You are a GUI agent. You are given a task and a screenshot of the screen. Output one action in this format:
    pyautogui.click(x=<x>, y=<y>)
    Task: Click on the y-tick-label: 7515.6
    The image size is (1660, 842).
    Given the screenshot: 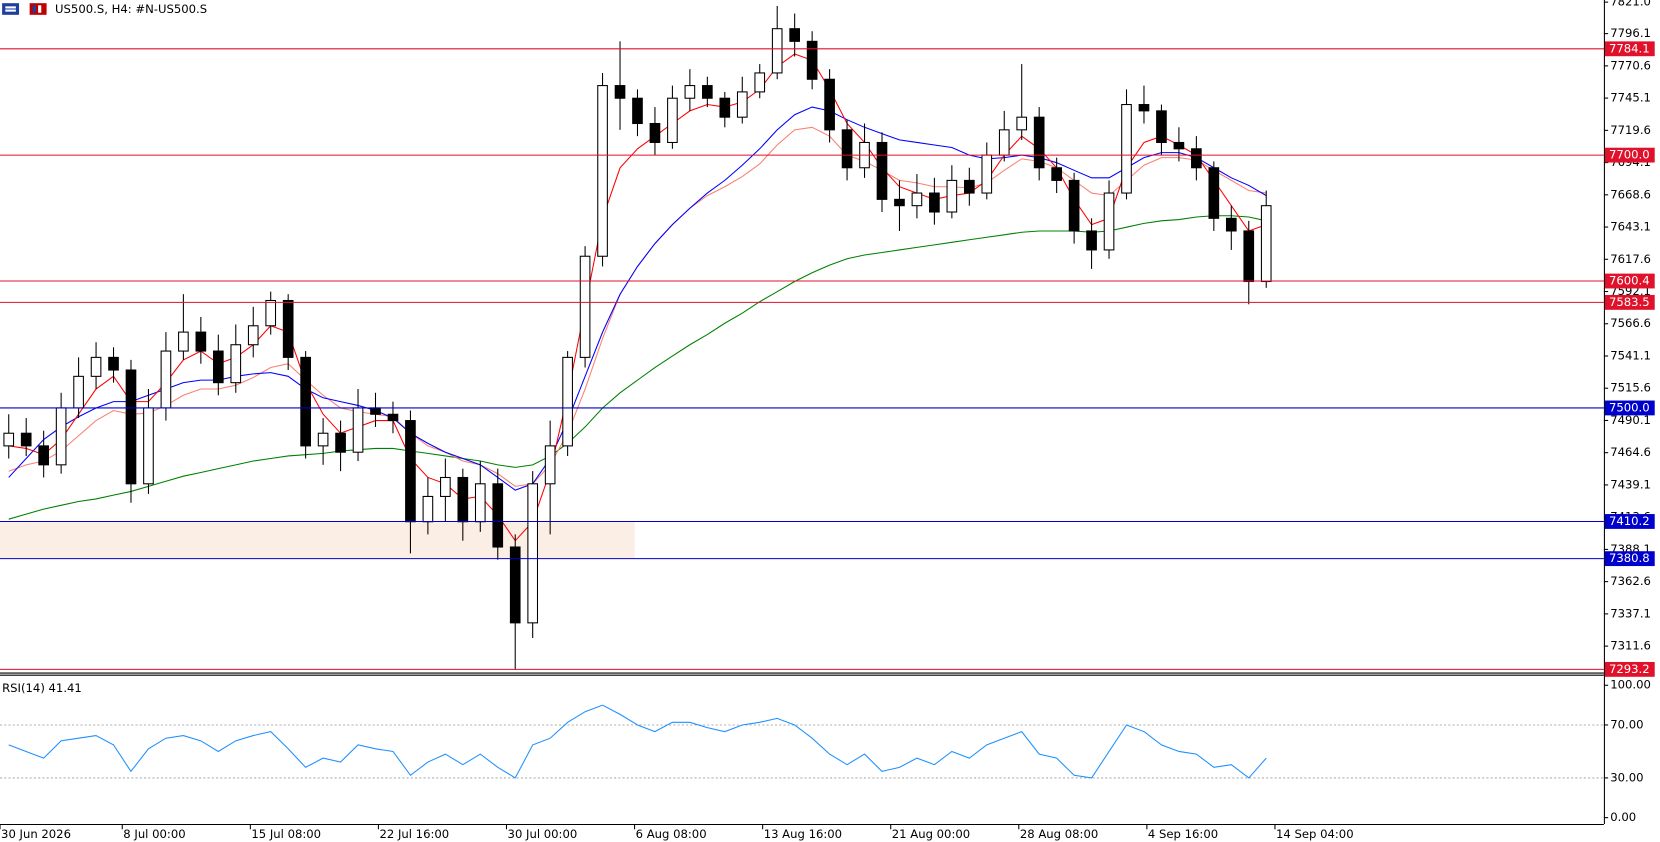 What is the action you would take?
    pyautogui.click(x=1630, y=388)
    